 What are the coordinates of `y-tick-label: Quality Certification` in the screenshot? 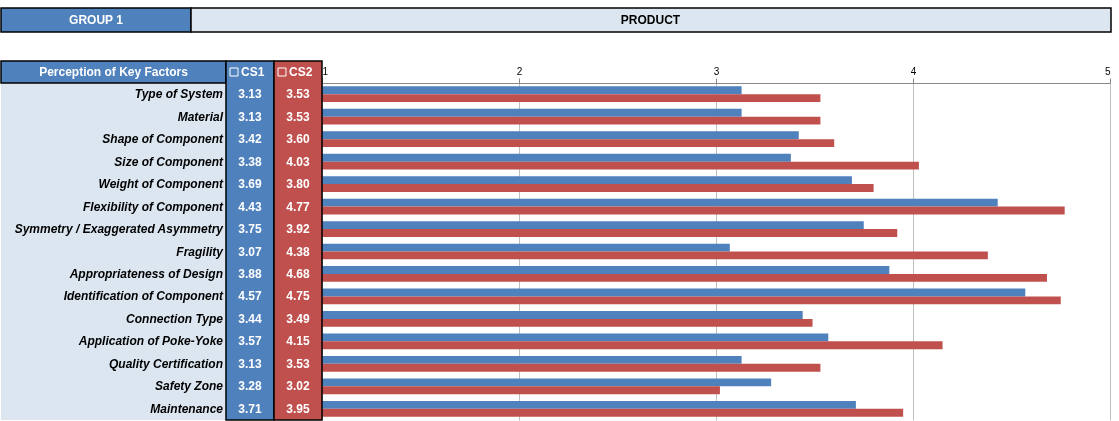 It's located at (165, 363).